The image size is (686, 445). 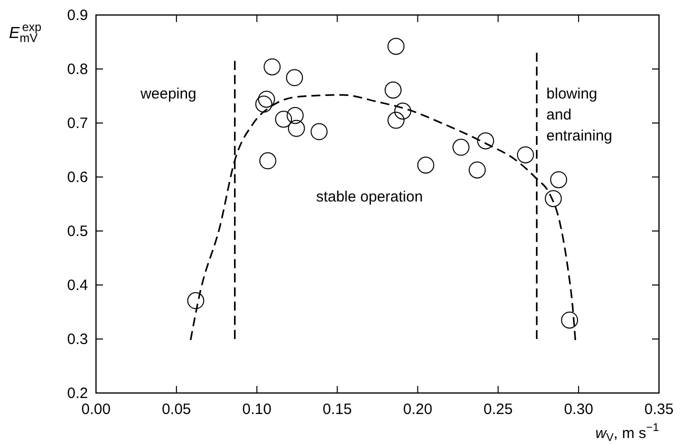 I want to click on y-tick-label: 0.6, so click(x=77, y=177).